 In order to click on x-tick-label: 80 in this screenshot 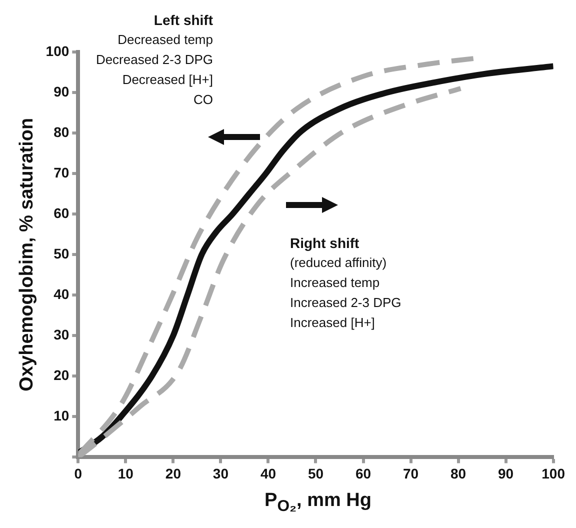, I will do `click(458, 473)`.